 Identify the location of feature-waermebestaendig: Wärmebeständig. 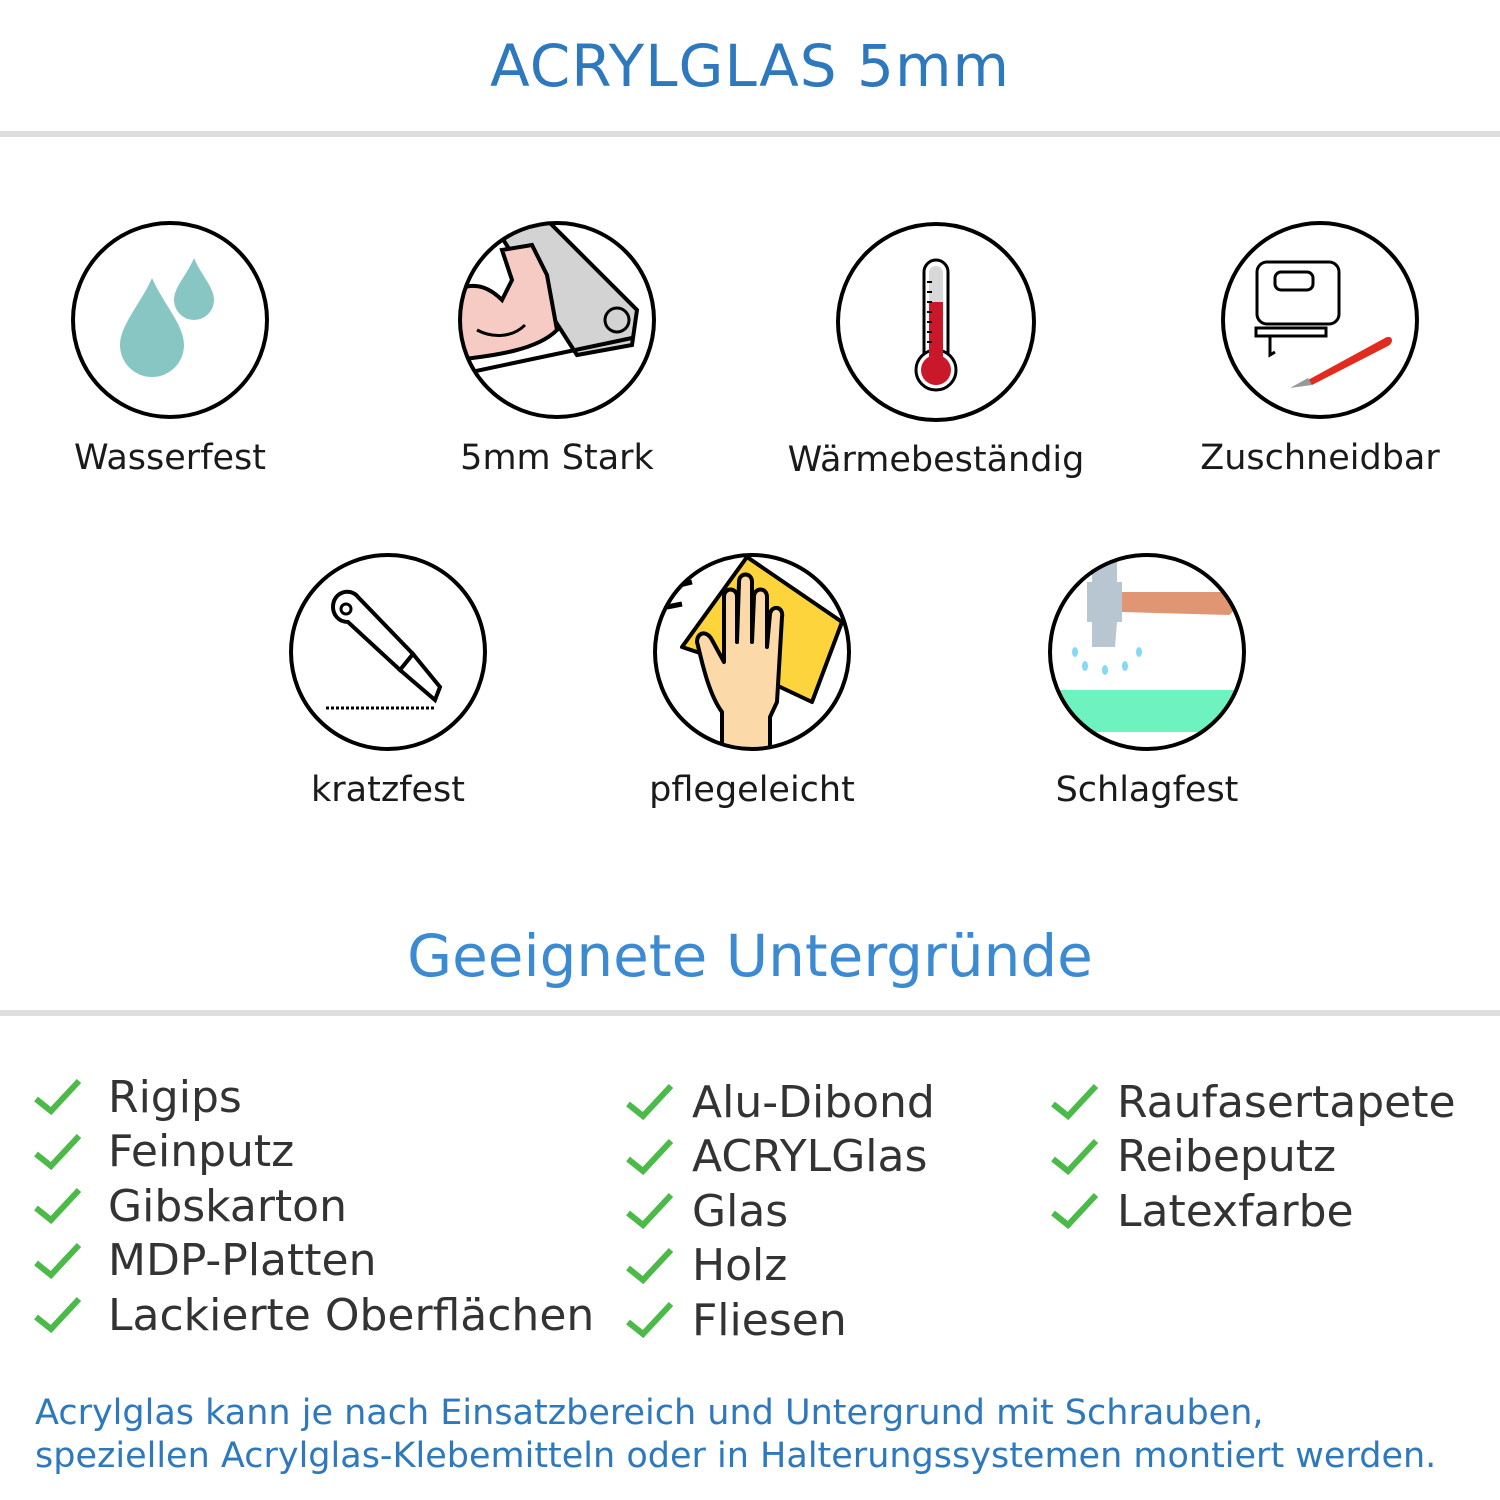
(936, 351).